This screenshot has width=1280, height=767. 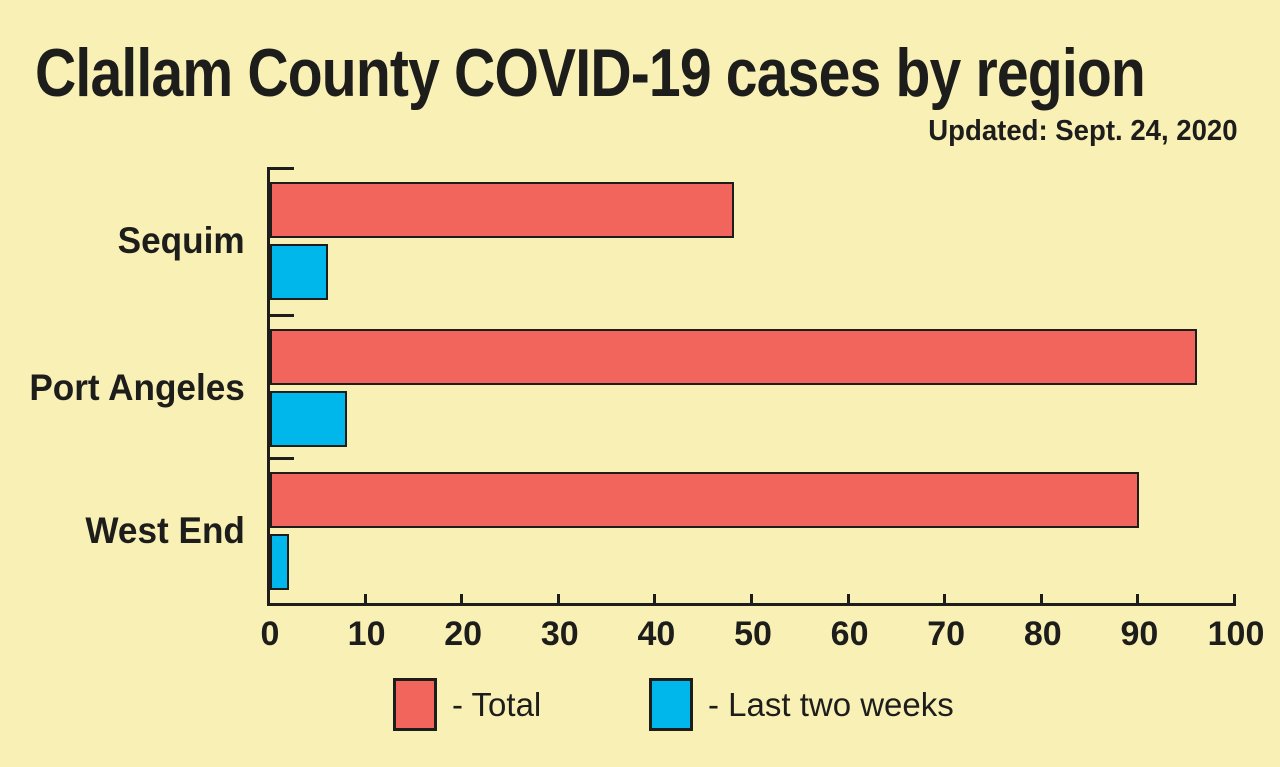 I want to click on bar-total-port-angeles, so click(x=733, y=357).